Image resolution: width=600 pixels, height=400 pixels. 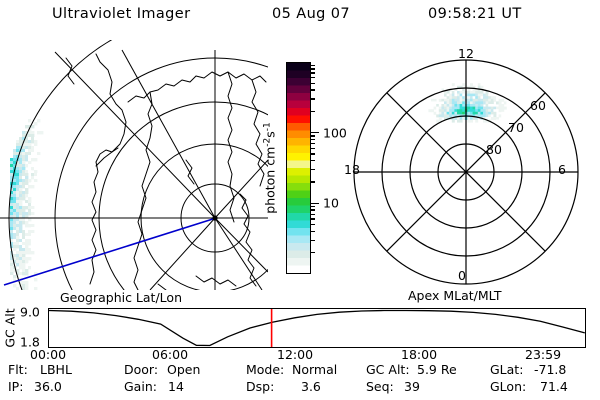 I want to click on glat-value: -71.8, so click(x=550, y=369).